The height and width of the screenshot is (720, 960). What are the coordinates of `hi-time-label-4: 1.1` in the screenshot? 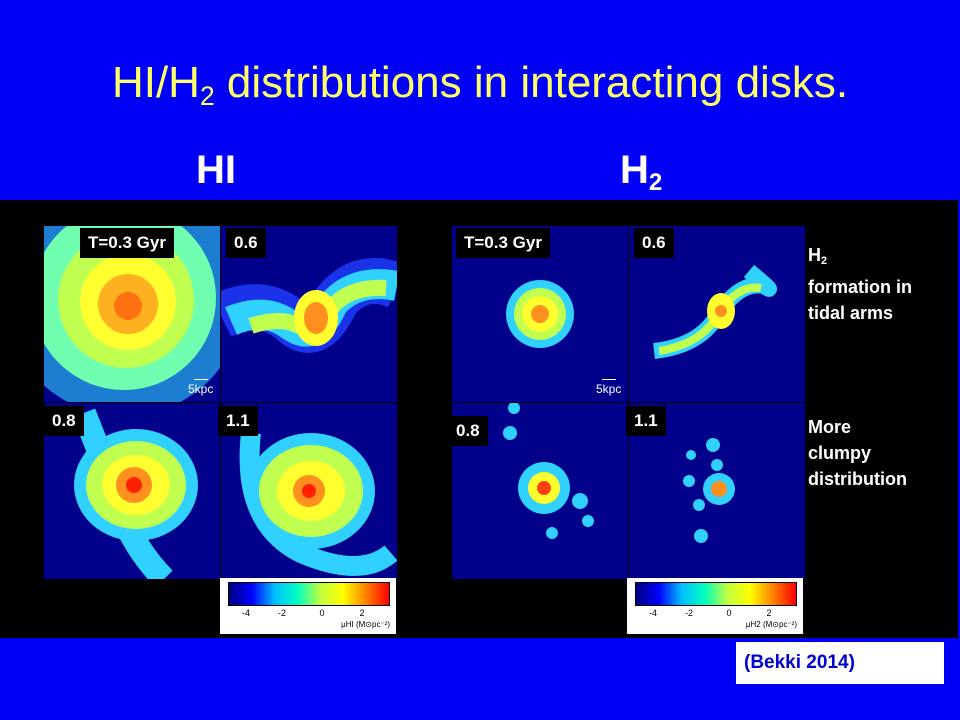 It's located at (238, 421).